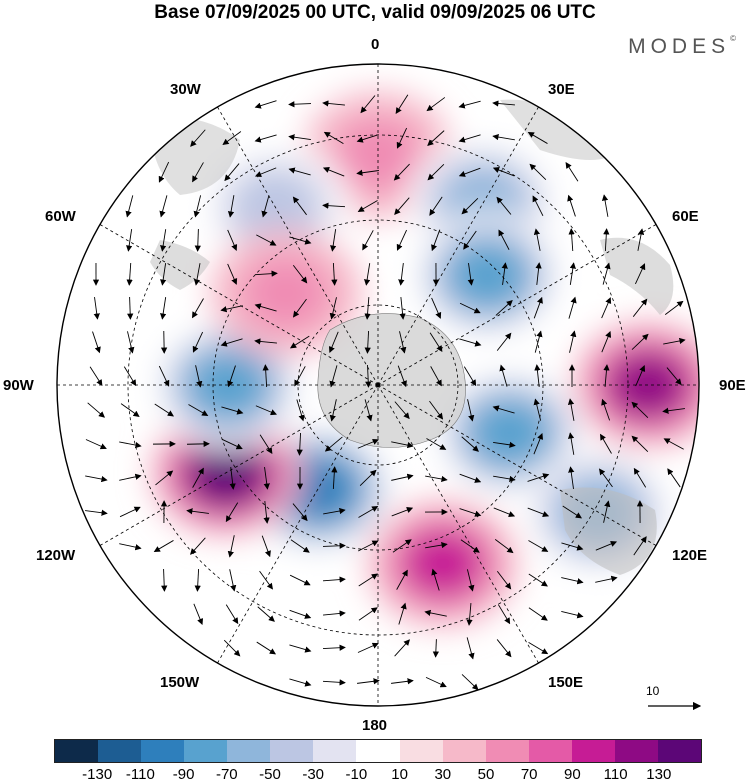  What do you see at coordinates (375, 44) in the screenshot?
I see `lon-label-0: 0` at bounding box center [375, 44].